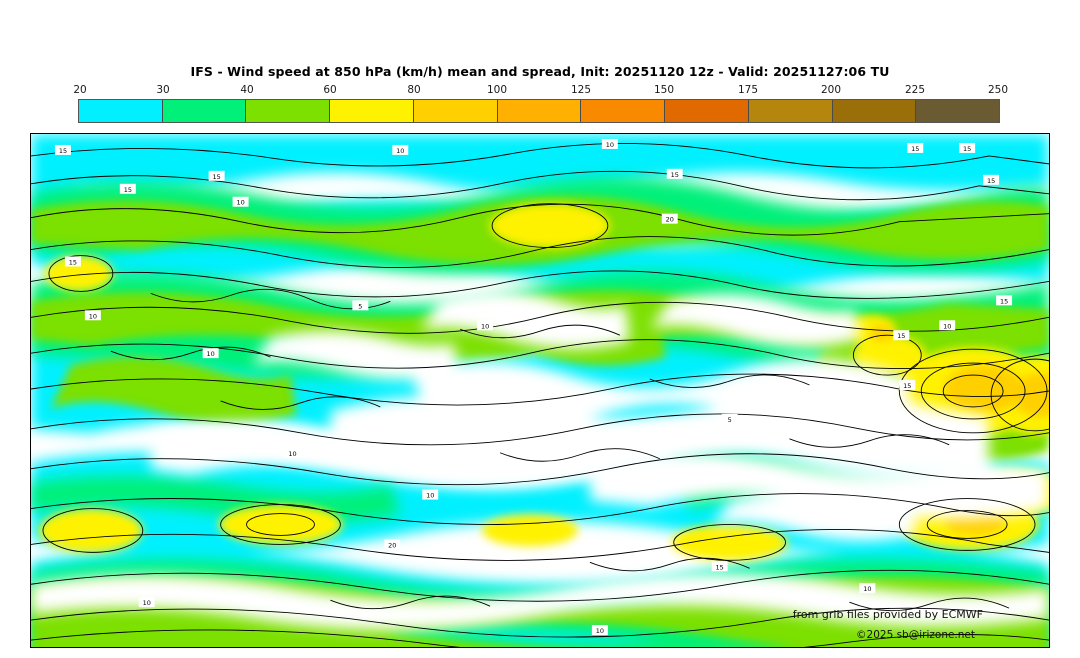 This screenshot has width=1080, height=658. What do you see at coordinates (414, 90) in the screenshot?
I see `colorbar-tick-80: 80` at bounding box center [414, 90].